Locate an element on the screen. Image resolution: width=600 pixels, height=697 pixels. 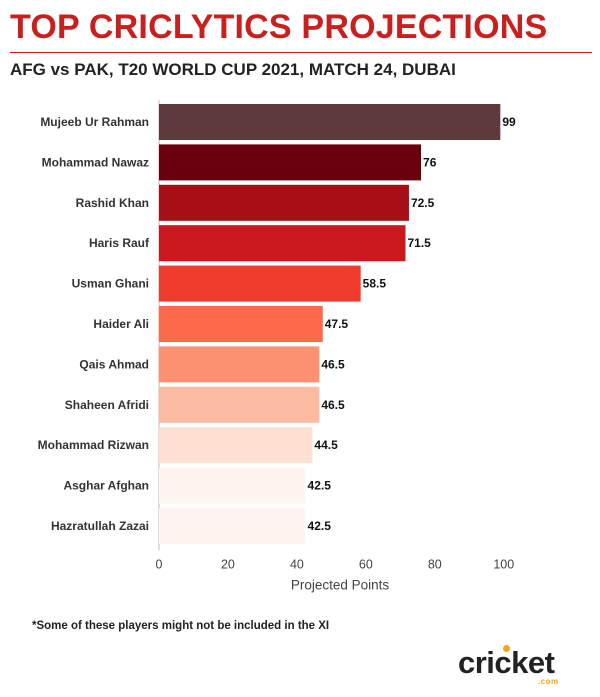
x-tick-label: 60 is located at coordinates (366, 564).